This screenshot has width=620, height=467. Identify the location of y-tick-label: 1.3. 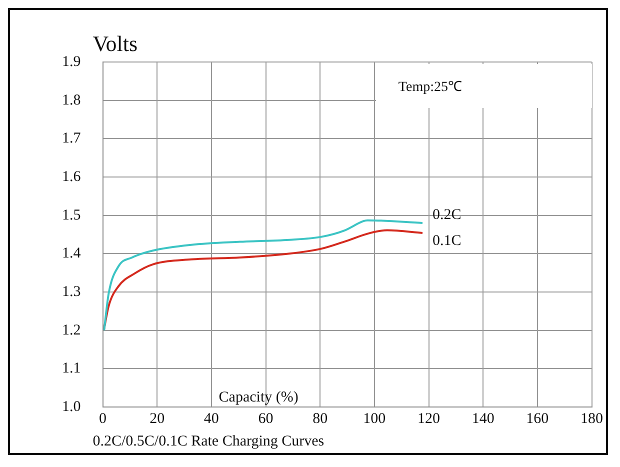
(71, 292).